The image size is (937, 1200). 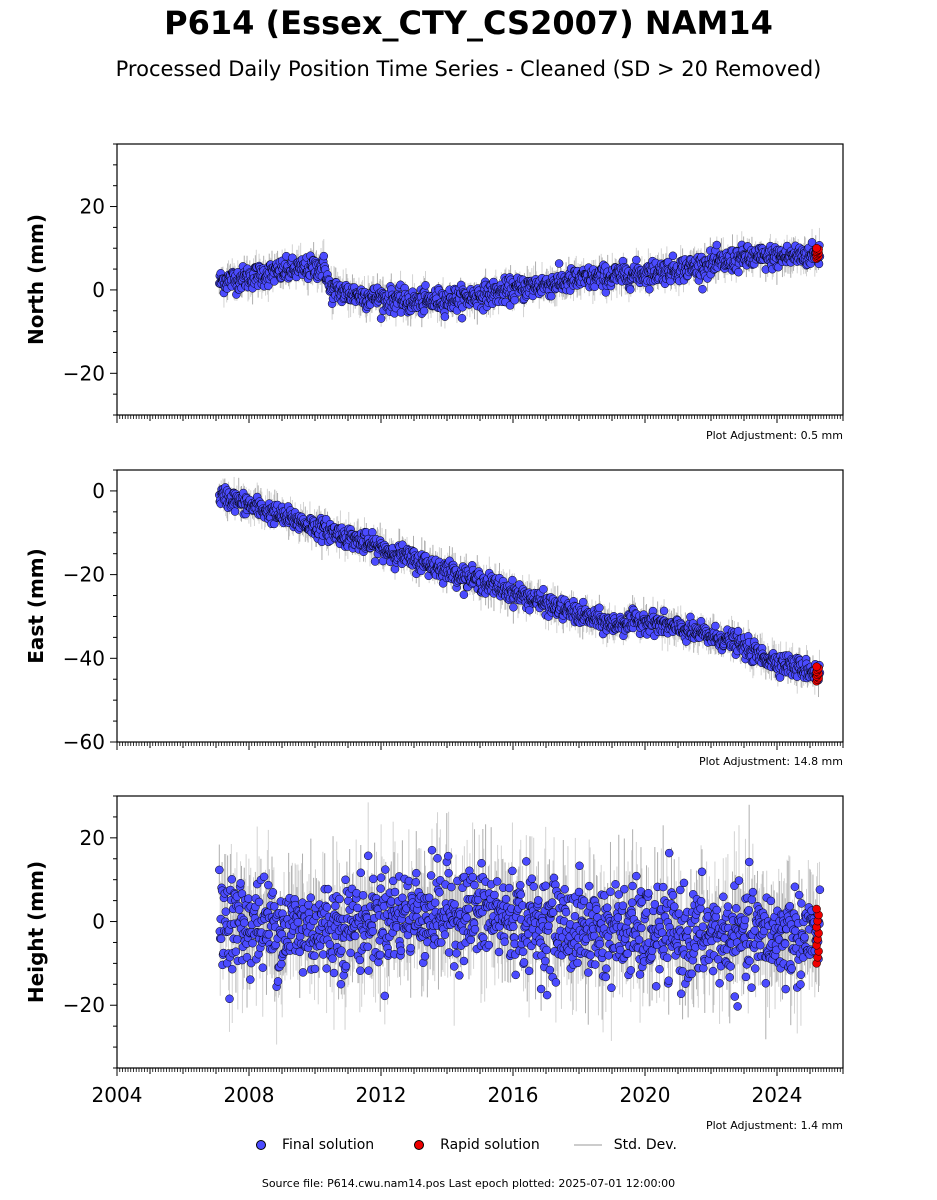 I want to click on y-axis-label: East (mm), so click(x=36, y=606).